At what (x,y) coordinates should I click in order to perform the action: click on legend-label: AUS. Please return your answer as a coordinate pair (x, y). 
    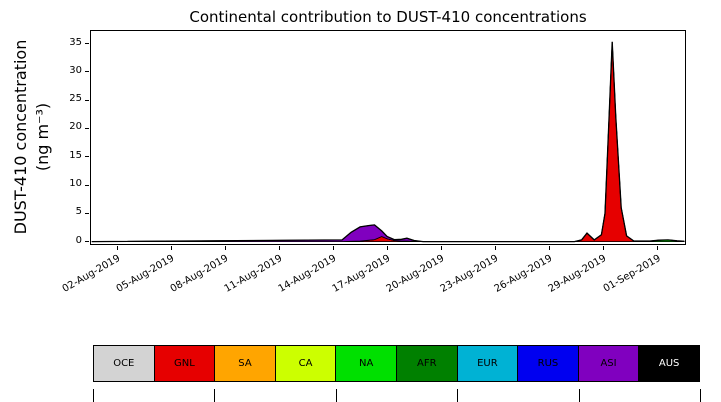
    Looking at the image, I should click on (669, 363).